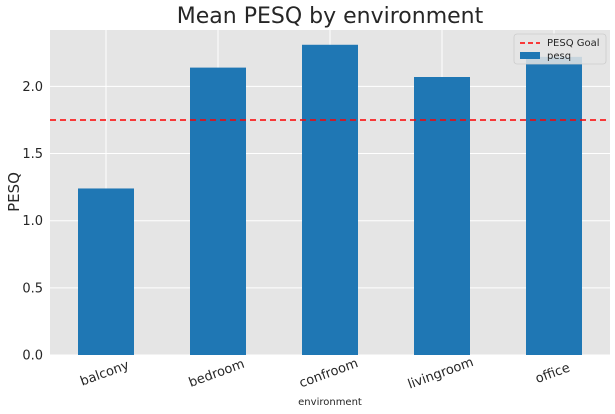 This screenshot has width=615, height=414. I want to click on x-axis-ticks: balcony bedroom confroom livingroom office, so click(325, 374).